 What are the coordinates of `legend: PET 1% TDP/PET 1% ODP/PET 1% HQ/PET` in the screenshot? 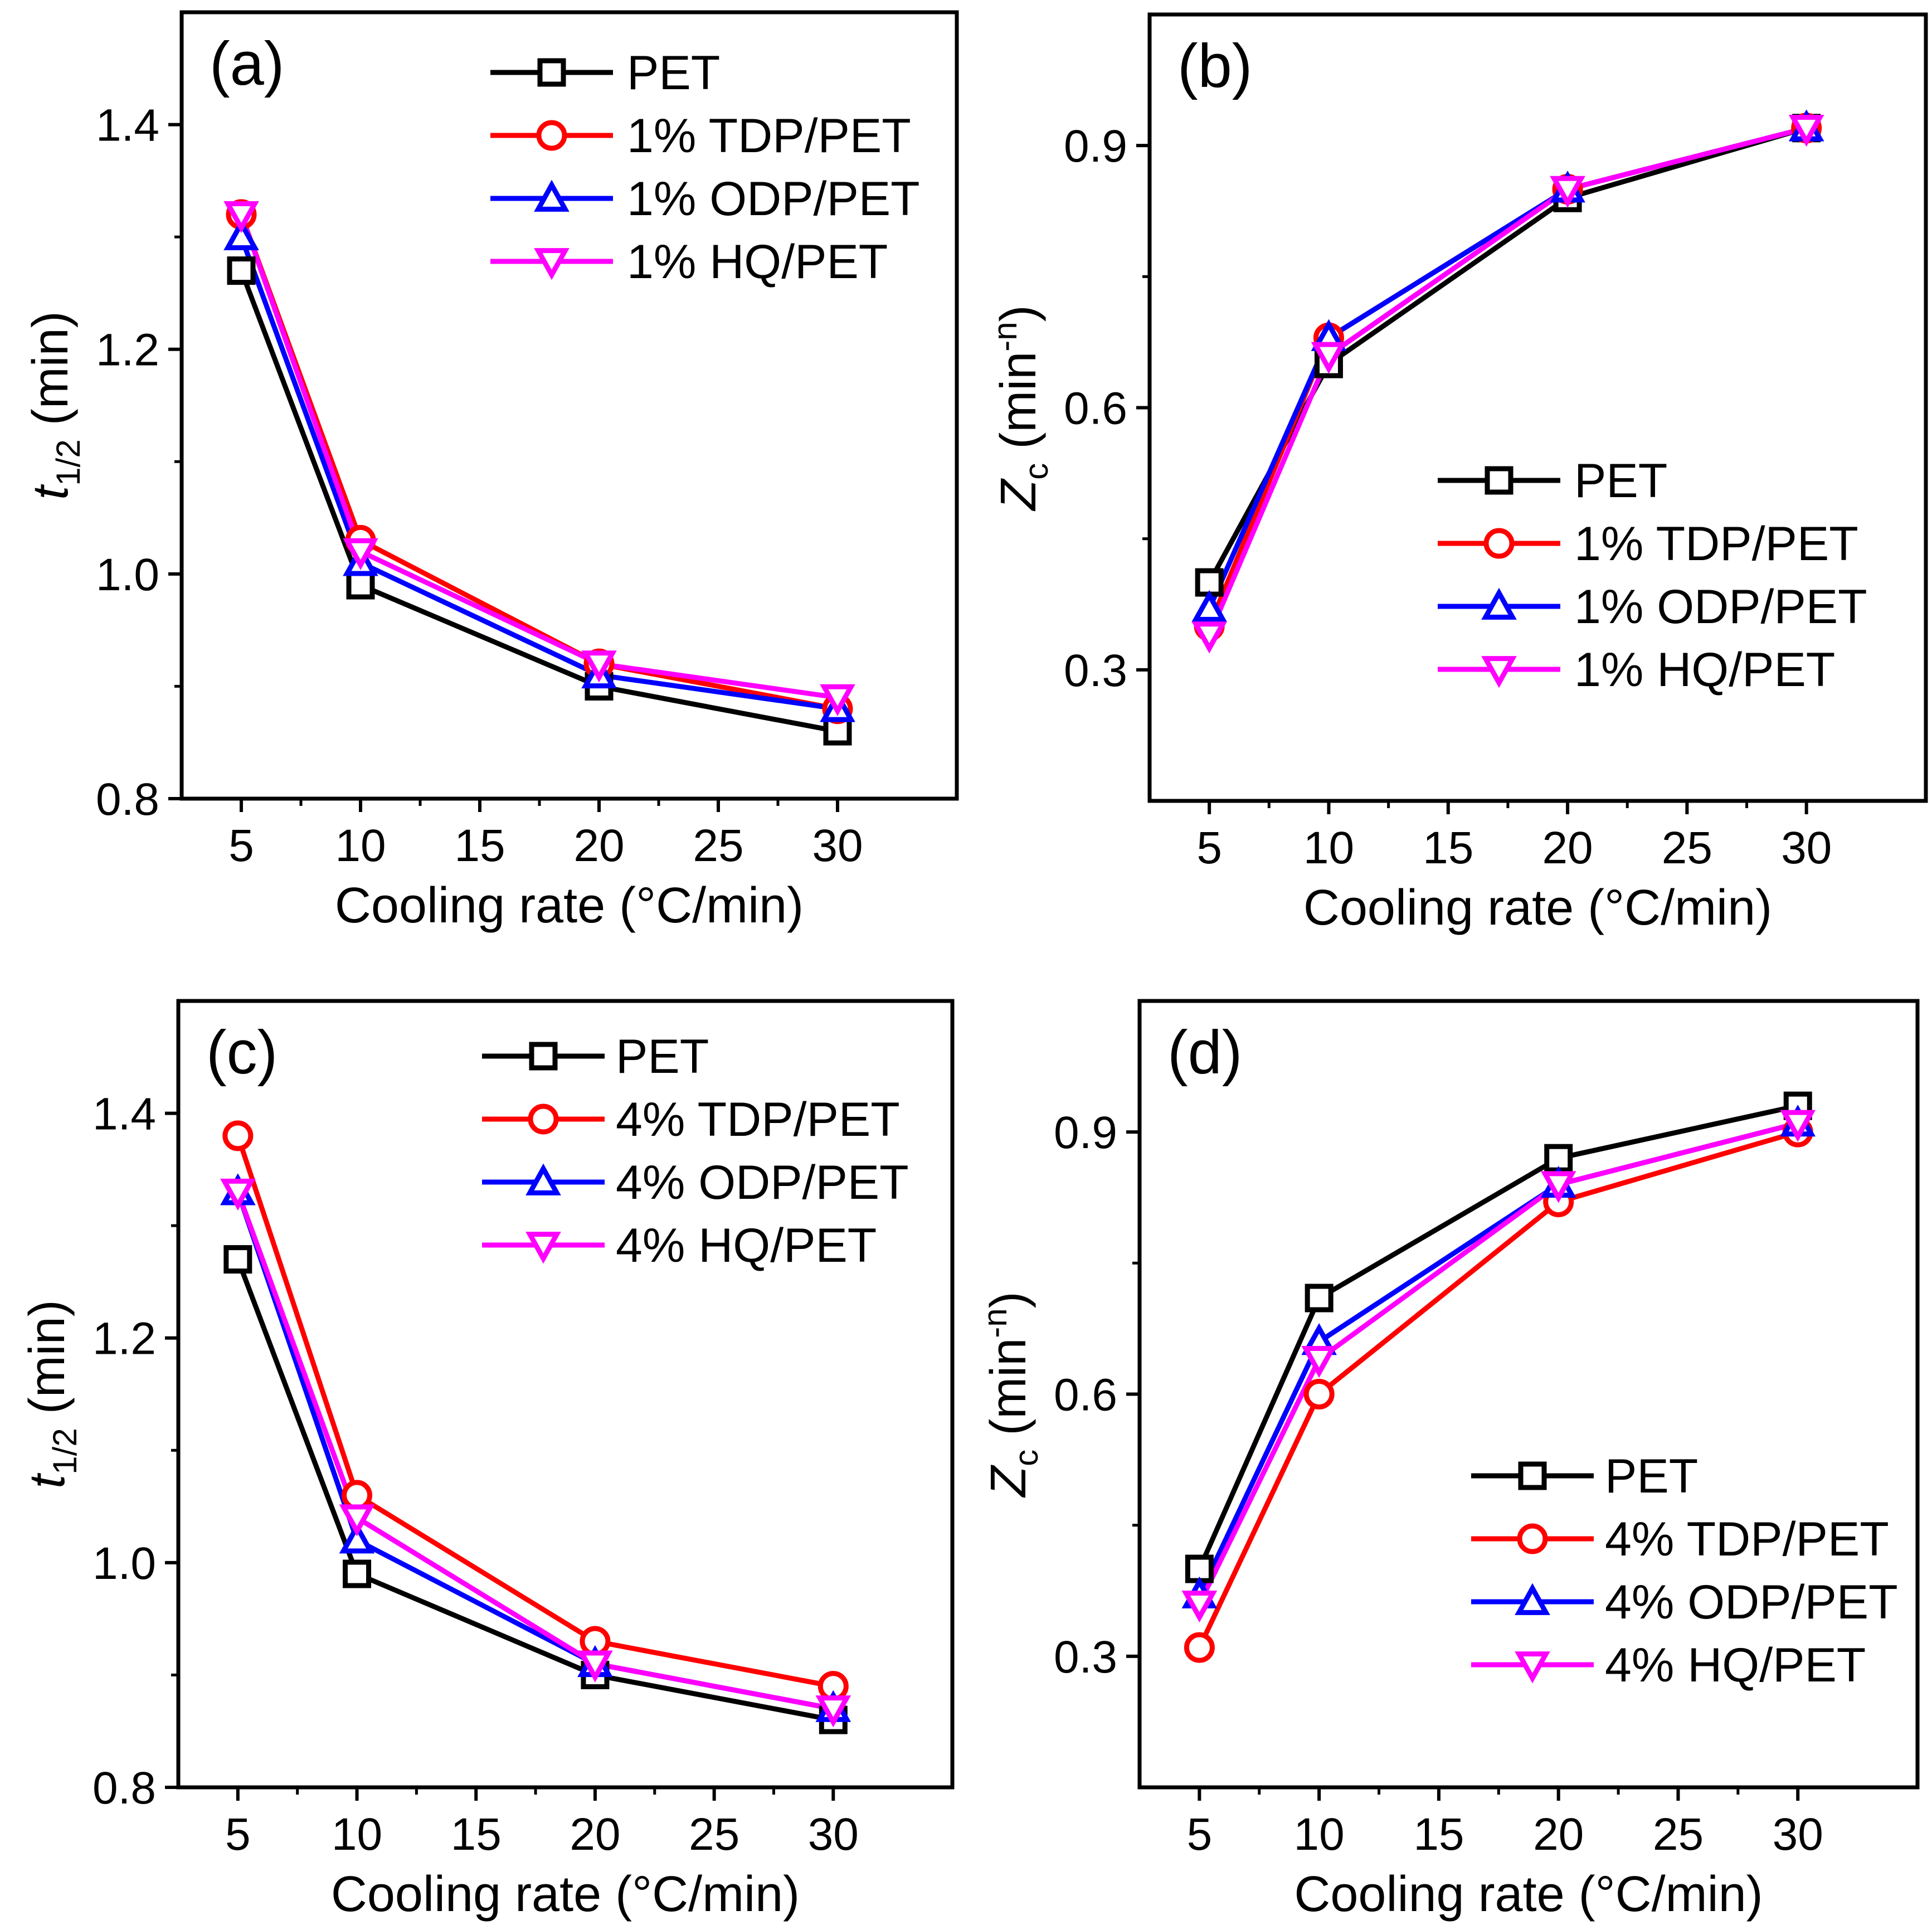 It's located at (705, 167).